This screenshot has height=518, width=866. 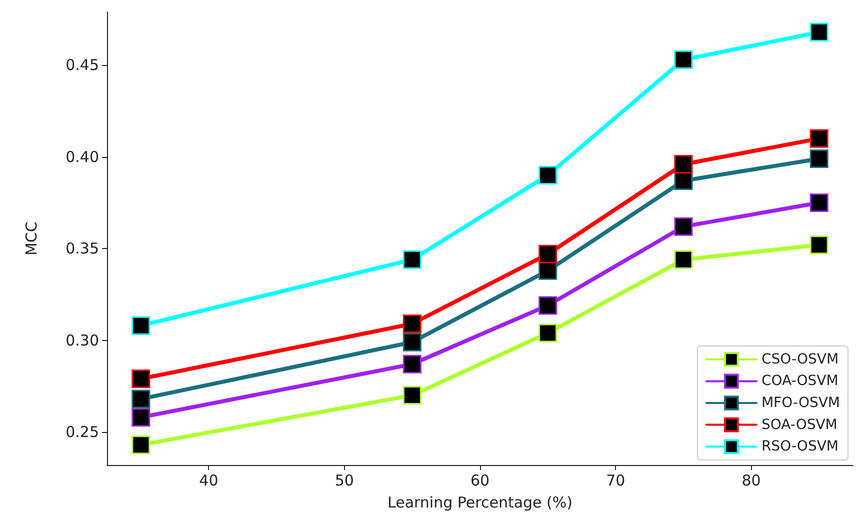 I want to click on y-axis-title: MCC, so click(x=31, y=239).